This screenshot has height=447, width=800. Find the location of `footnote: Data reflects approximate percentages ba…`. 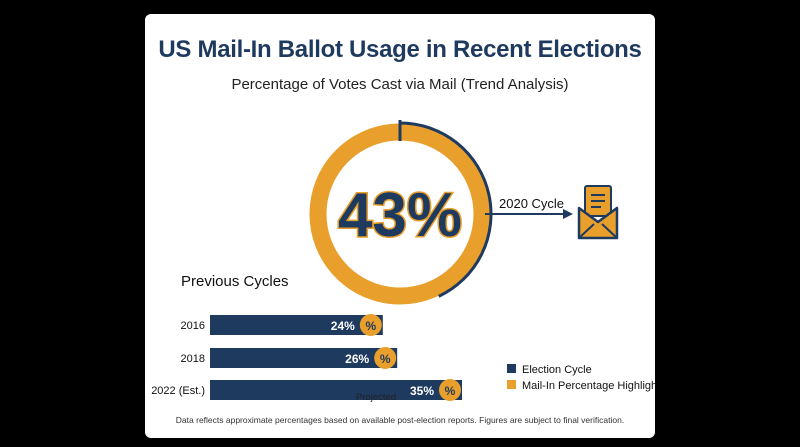

footnote: Data reflects approximate percentages ba… is located at coordinates (400, 420).